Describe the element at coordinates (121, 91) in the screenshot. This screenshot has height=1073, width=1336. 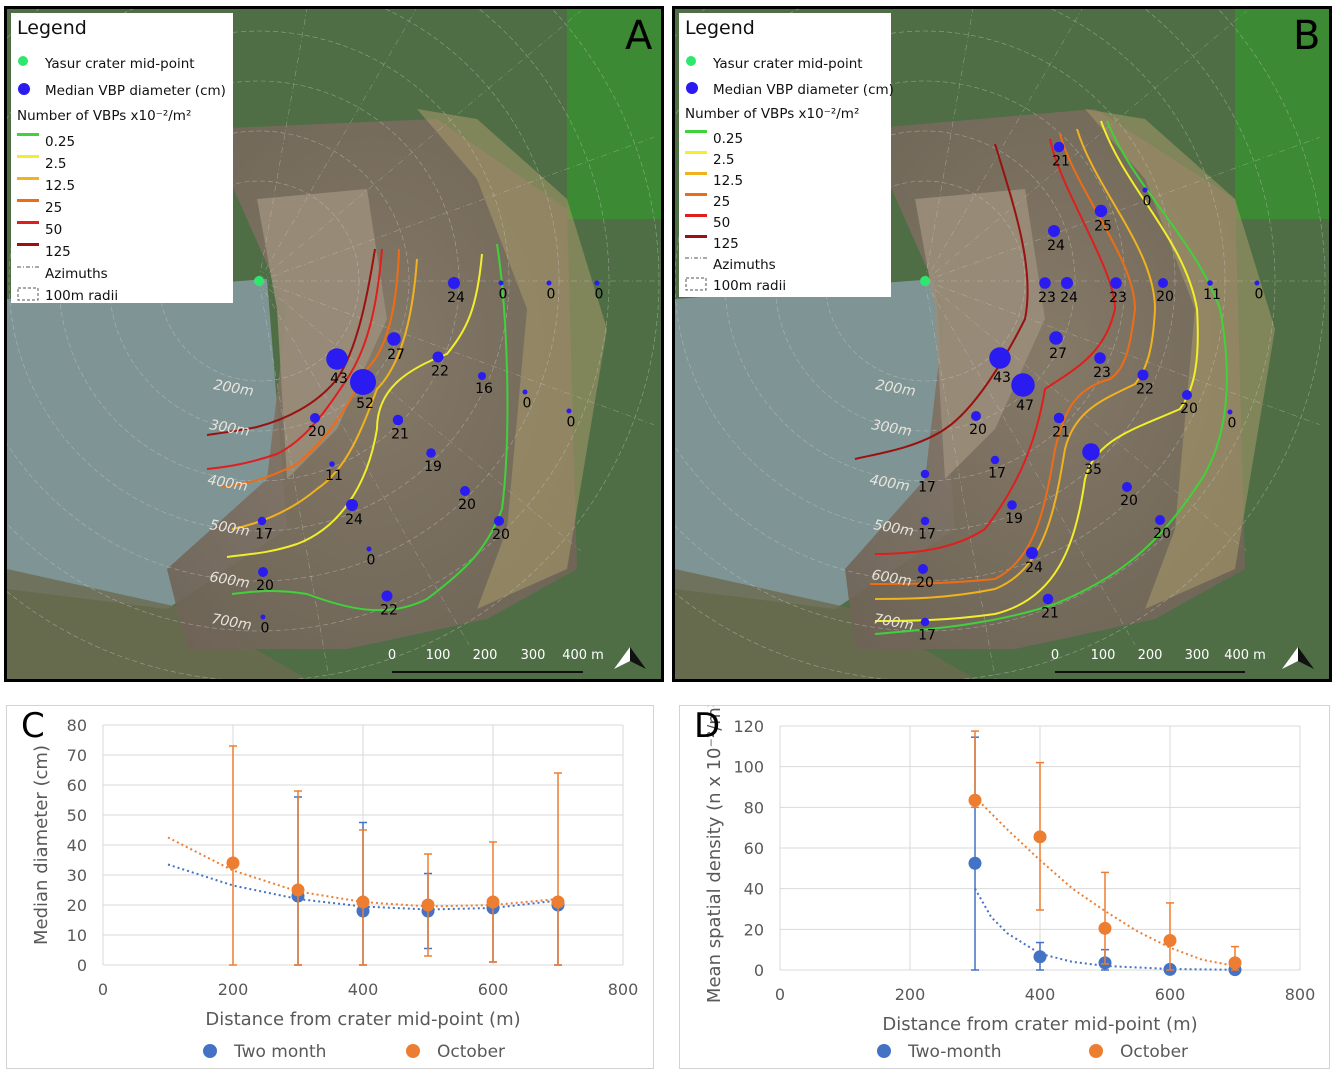
I see `legend-item-vbp: Median VBP diameter (cm)` at that location.